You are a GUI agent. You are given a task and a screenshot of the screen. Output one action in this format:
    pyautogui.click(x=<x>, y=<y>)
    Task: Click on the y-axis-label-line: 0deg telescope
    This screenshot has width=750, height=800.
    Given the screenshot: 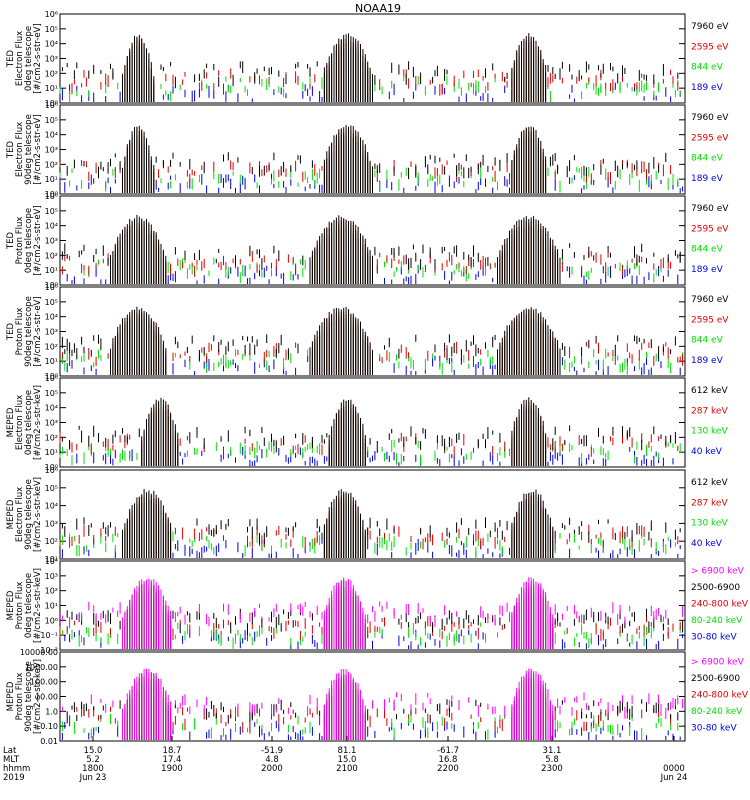 What is the action you would take?
    pyautogui.click(x=29, y=240)
    